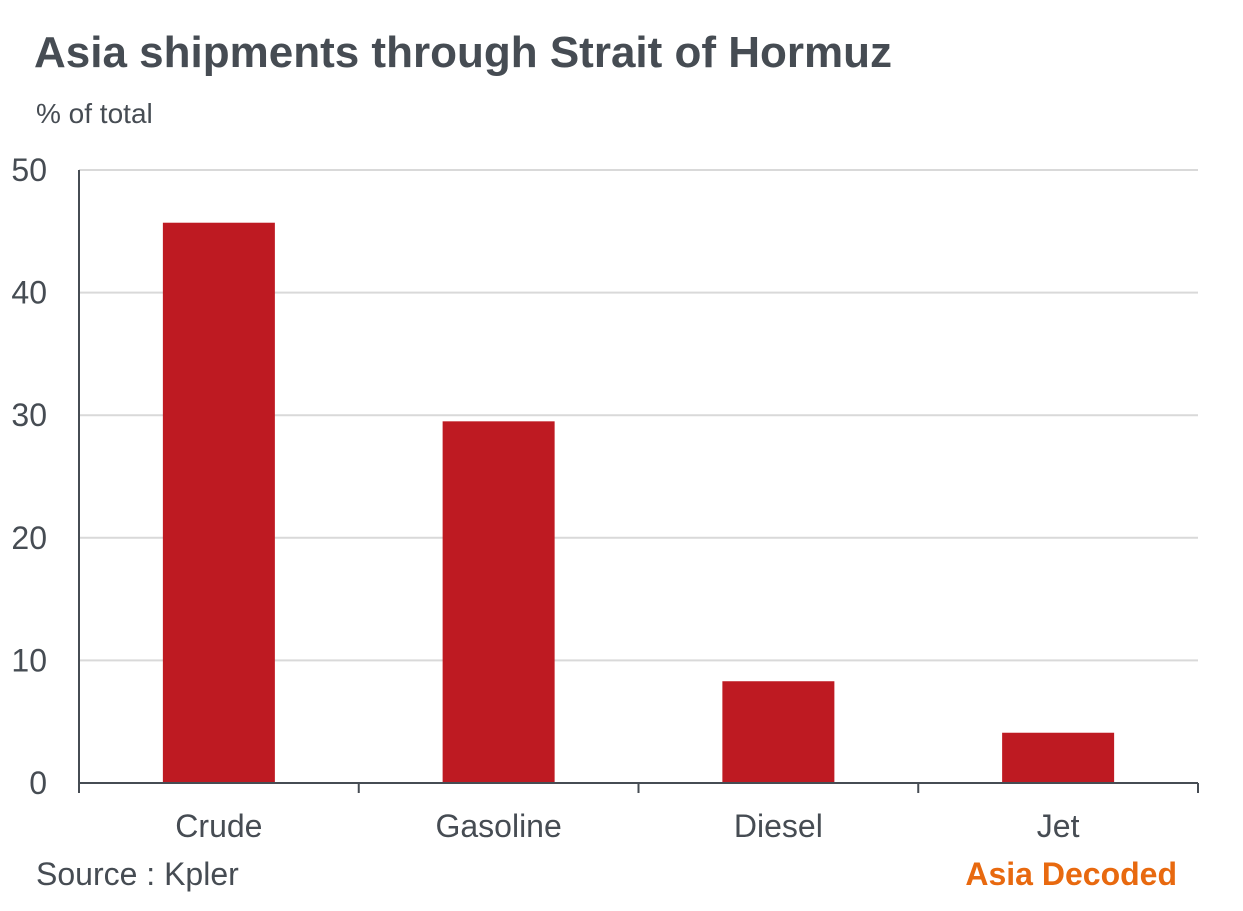  Describe the element at coordinates (1071, 874) in the screenshot. I see `brand-label: Asia Decoded` at that location.